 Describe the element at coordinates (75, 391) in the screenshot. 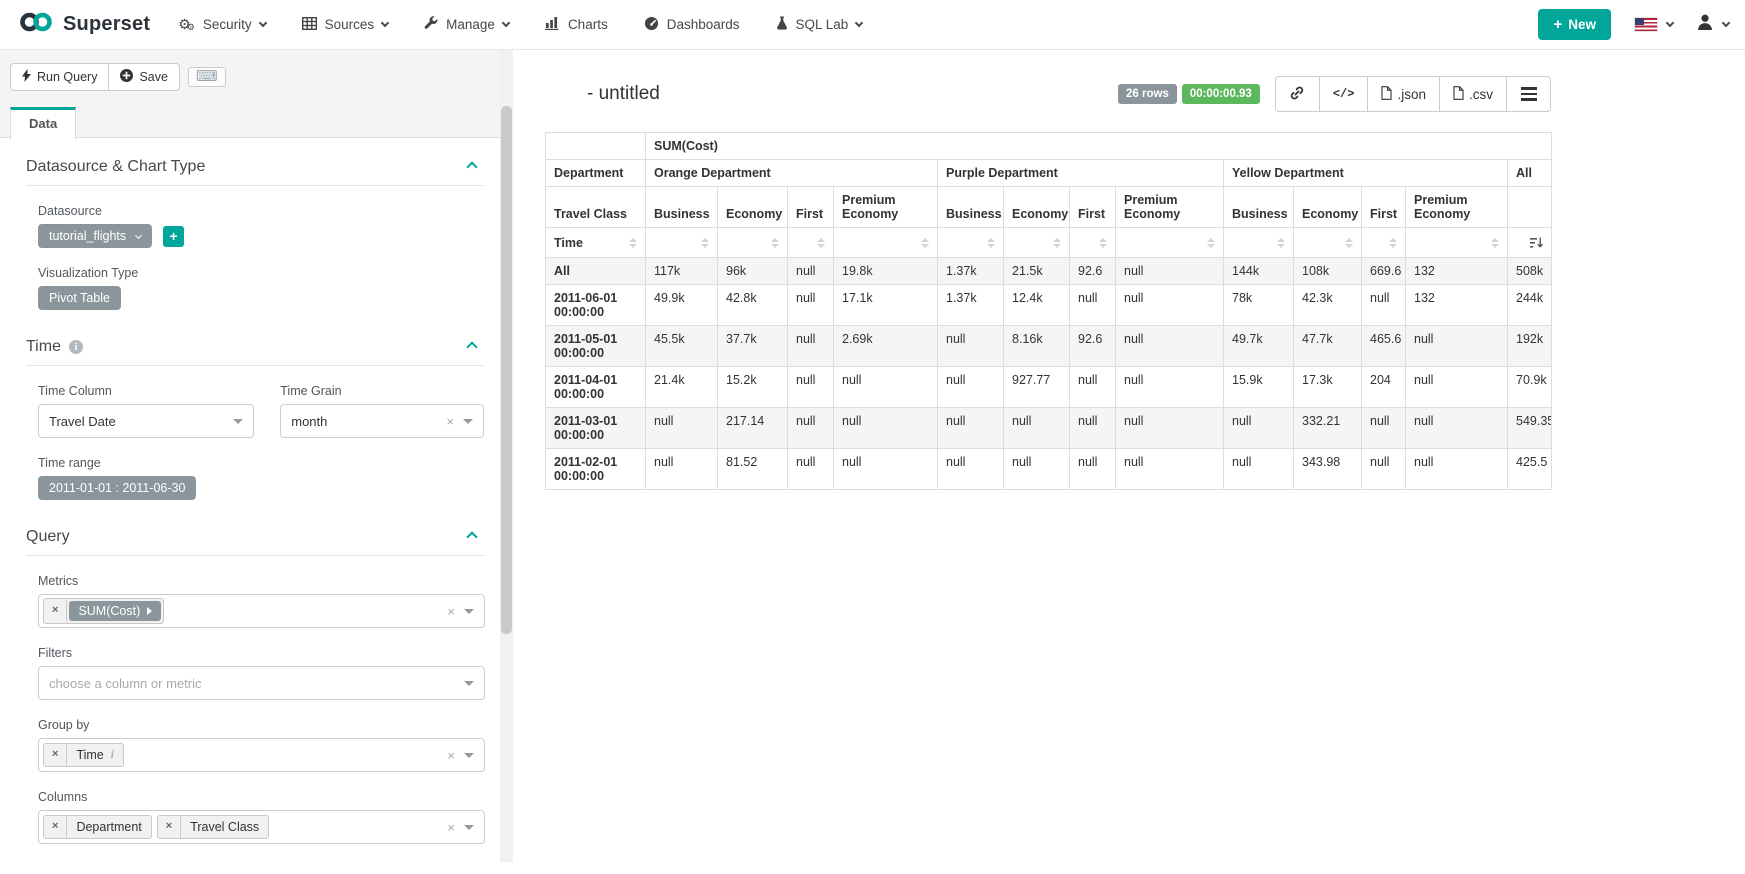

I see `time-column-label: Time Column` at that location.